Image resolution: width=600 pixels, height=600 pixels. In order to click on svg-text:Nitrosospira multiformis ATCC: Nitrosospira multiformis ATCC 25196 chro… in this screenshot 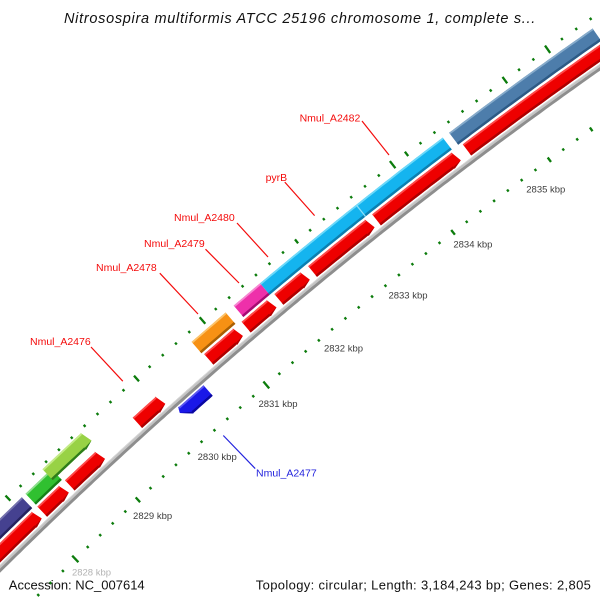, I will do `click(300, 19)`.